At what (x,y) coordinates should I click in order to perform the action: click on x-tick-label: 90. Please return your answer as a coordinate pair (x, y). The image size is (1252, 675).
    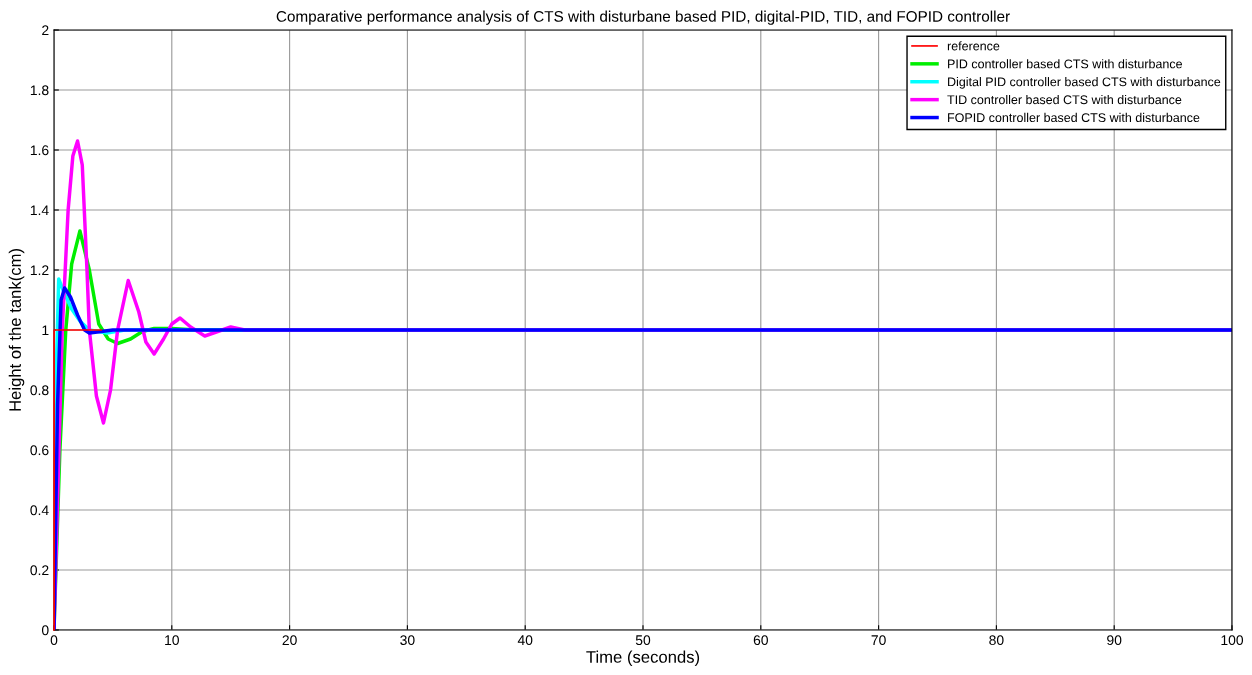
    Looking at the image, I should click on (1114, 640).